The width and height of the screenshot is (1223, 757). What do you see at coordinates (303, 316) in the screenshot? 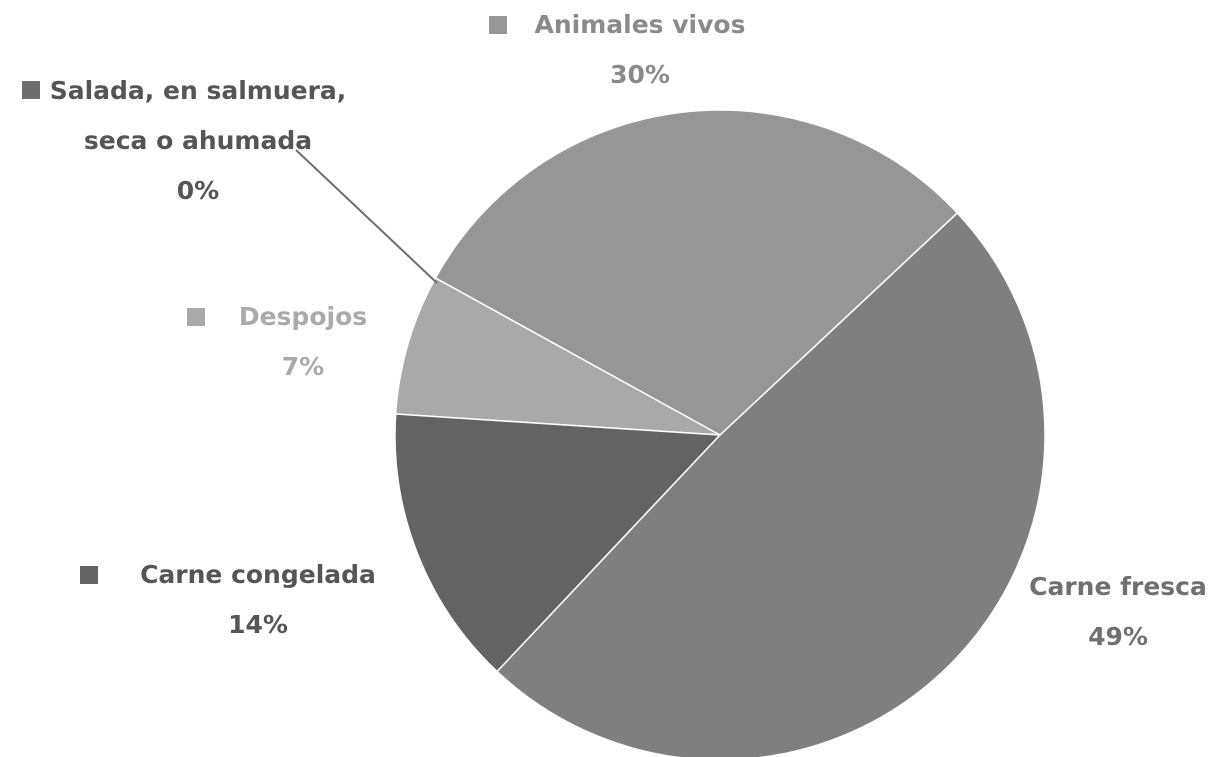
I see `label-name: Despojos` at bounding box center [303, 316].